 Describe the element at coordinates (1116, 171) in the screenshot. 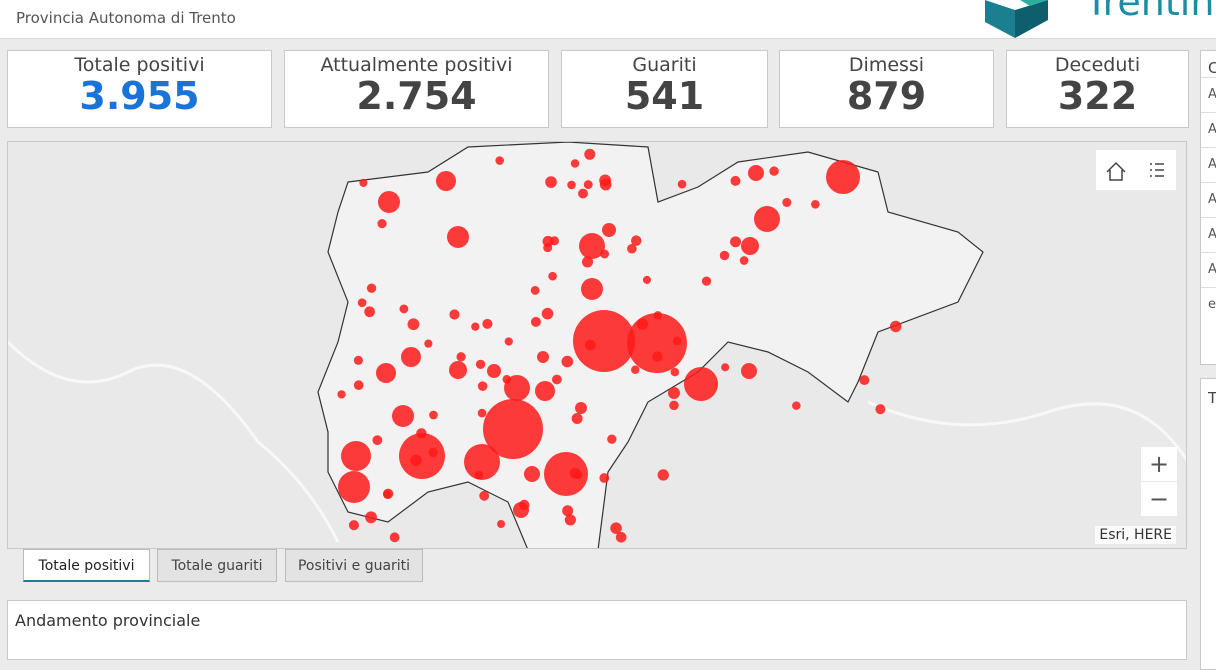

I see `home-button` at that location.